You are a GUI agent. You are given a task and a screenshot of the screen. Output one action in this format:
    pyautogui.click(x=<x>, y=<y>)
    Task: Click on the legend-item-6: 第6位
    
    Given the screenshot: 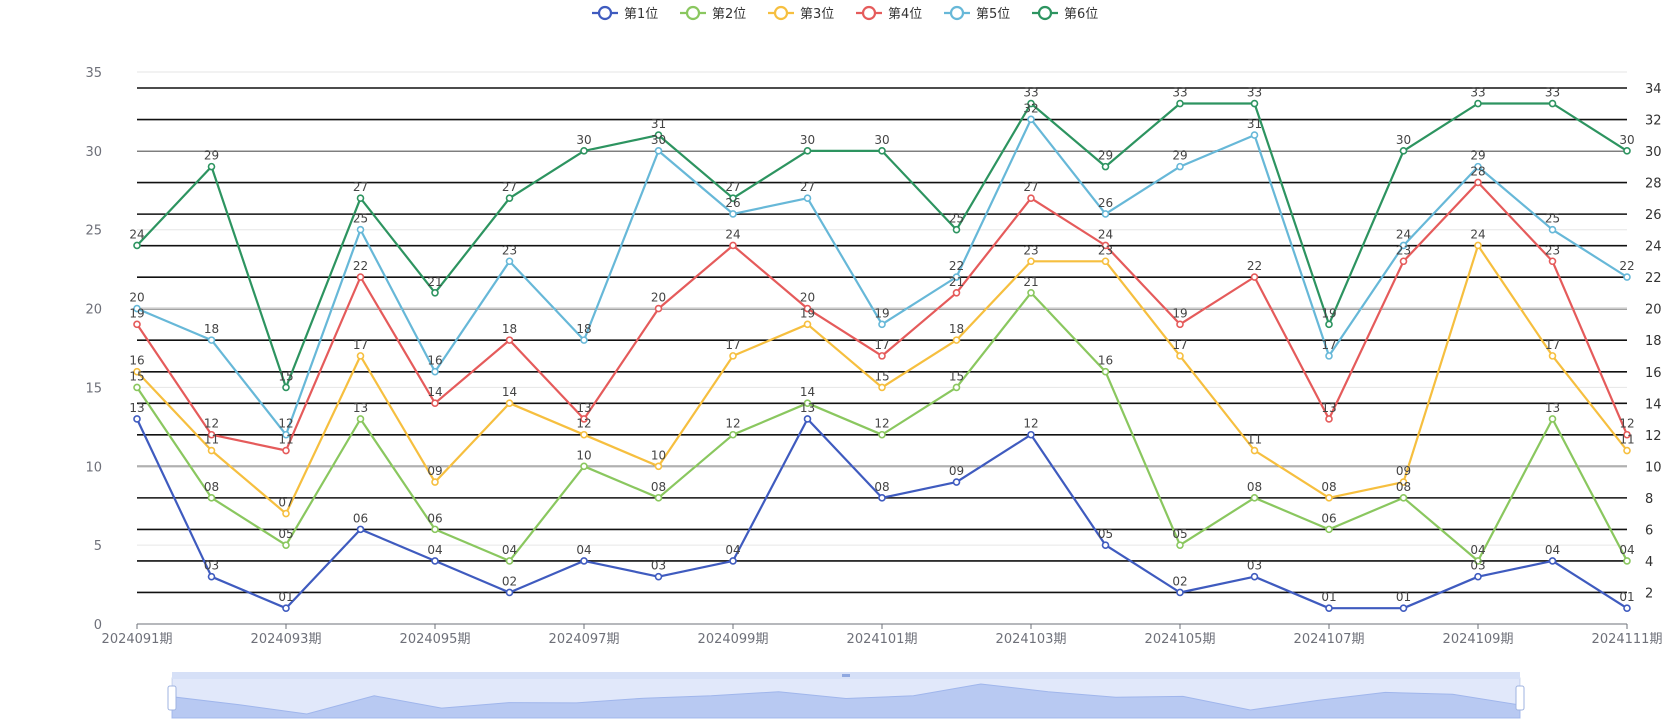 What is the action you would take?
    pyautogui.click(x=1065, y=13)
    